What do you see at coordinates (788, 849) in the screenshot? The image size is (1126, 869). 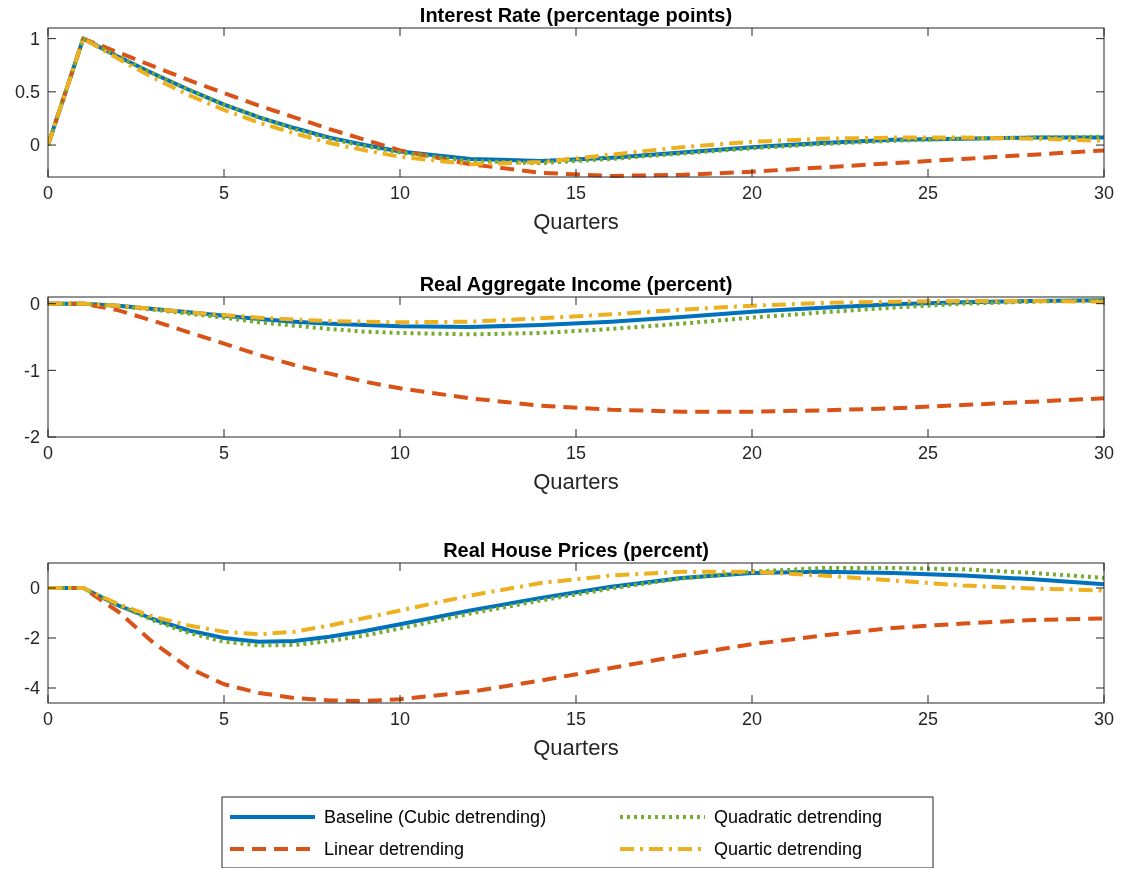 I see `legend-label: Quartic detrending` at bounding box center [788, 849].